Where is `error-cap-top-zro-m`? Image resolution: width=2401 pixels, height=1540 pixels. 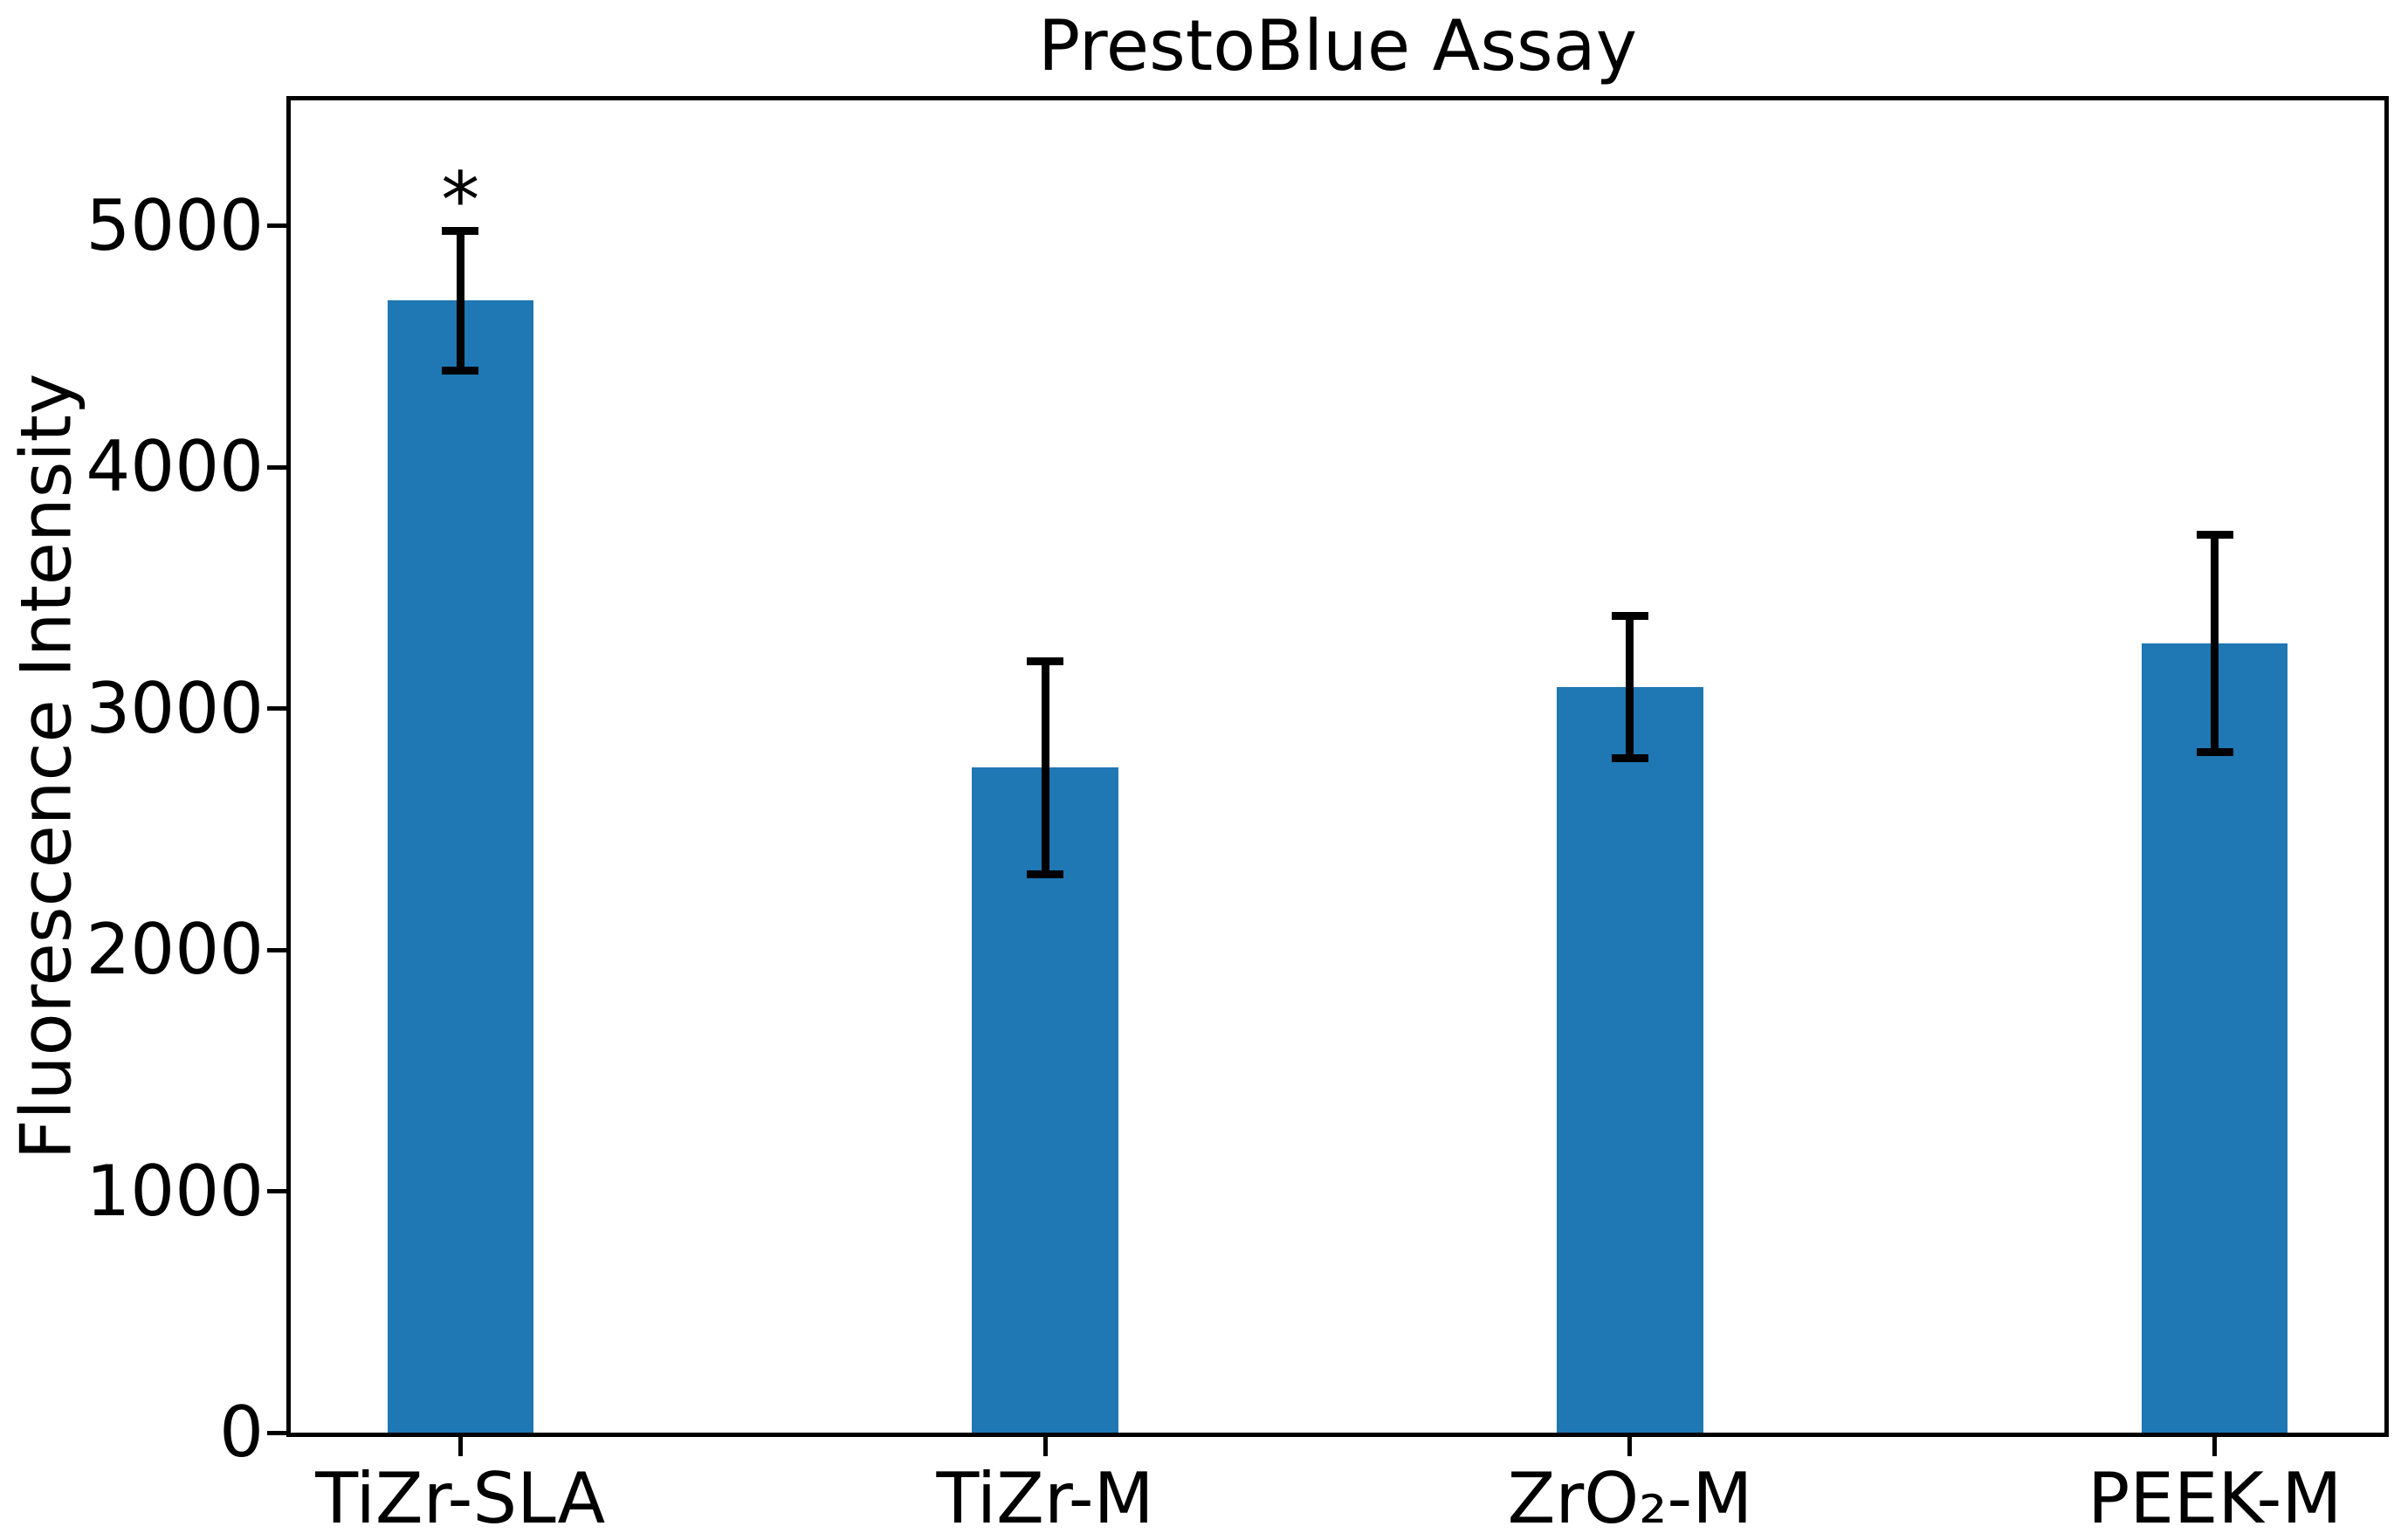
error-cap-top-zro-m is located at coordinates (1630, 615).